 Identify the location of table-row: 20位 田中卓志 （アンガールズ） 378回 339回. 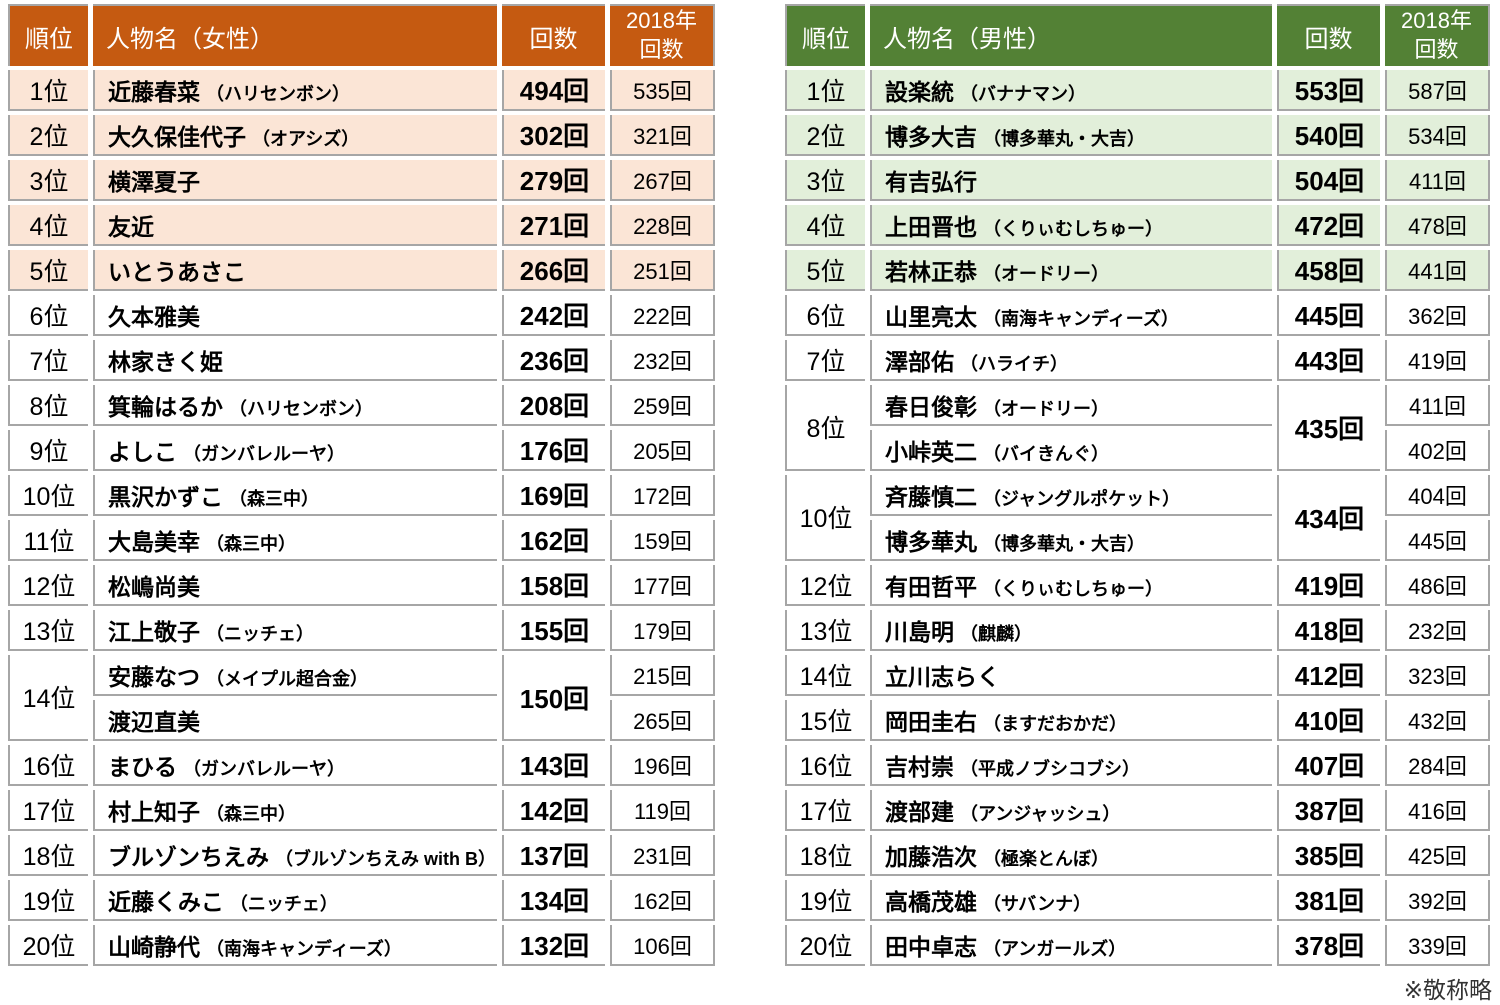
(1137, 945).